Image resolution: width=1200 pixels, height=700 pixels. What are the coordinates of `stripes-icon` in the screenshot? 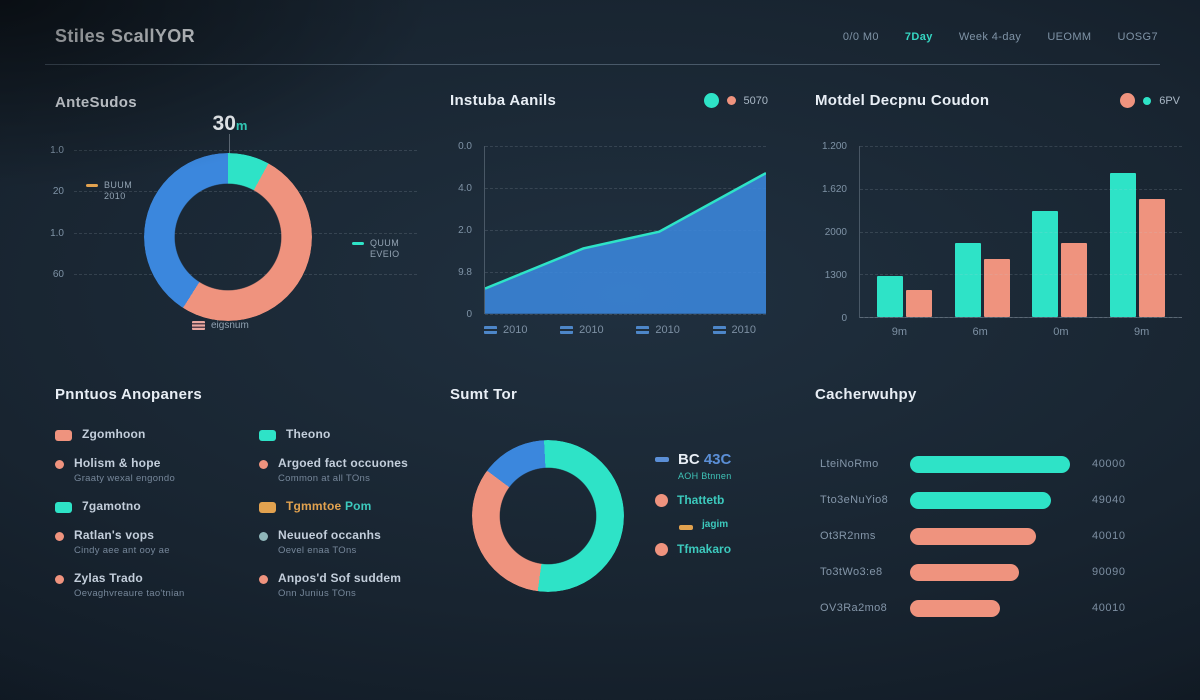 It's located at (198, 325).